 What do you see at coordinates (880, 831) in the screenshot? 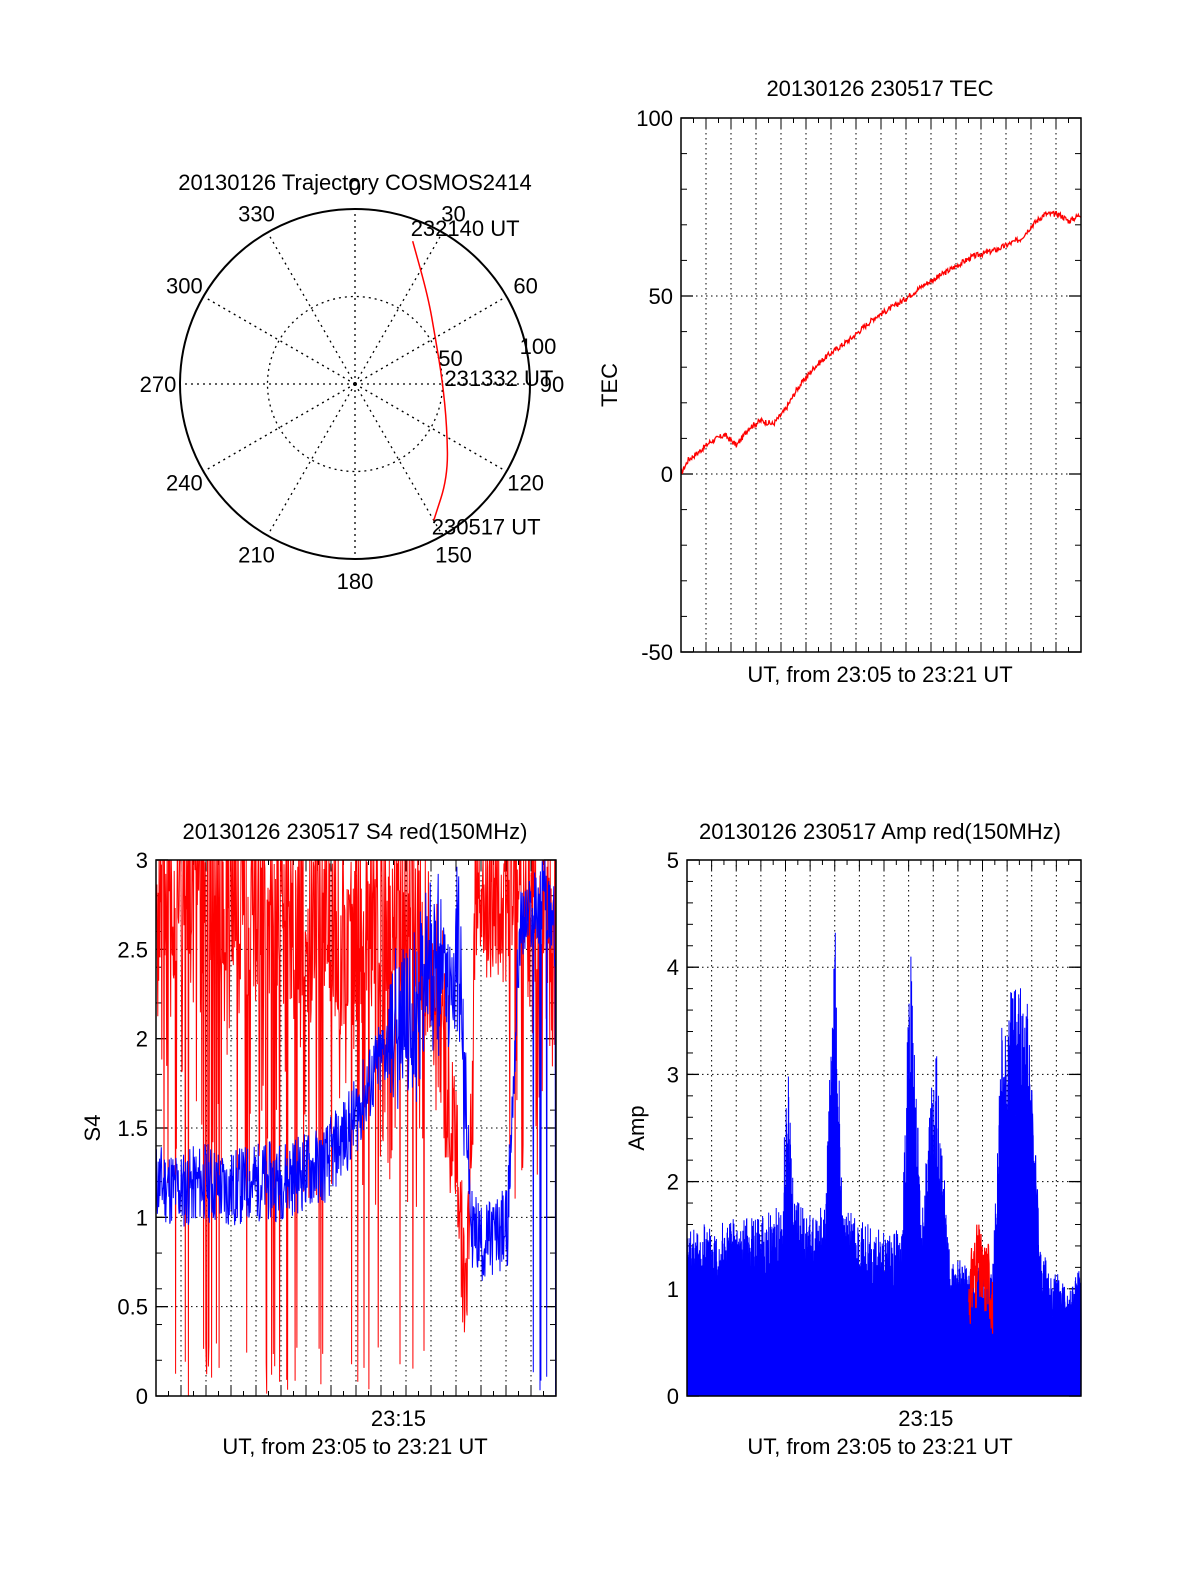
I see `amp-title: 20130126 230517 Amp red(150MHz)` at bounding box center [880, 831].